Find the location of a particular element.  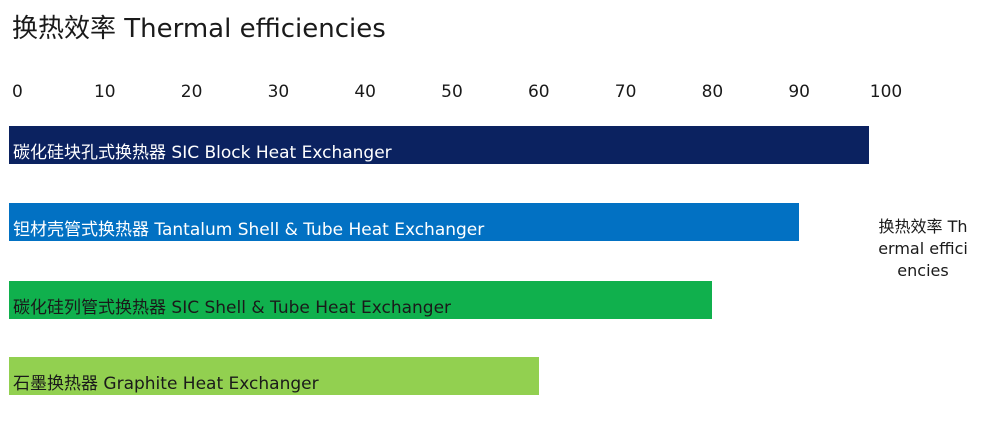

x-tick-label: 10 is located at coordinates (104, 92).